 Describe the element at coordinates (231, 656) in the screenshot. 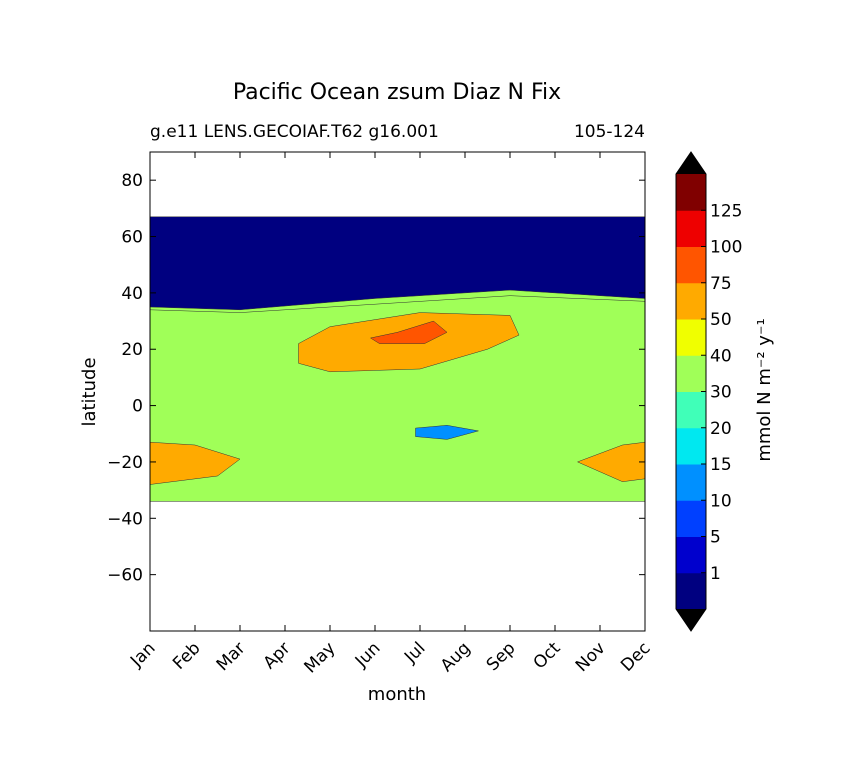

I see `x-tick-label: Mar` at that location.